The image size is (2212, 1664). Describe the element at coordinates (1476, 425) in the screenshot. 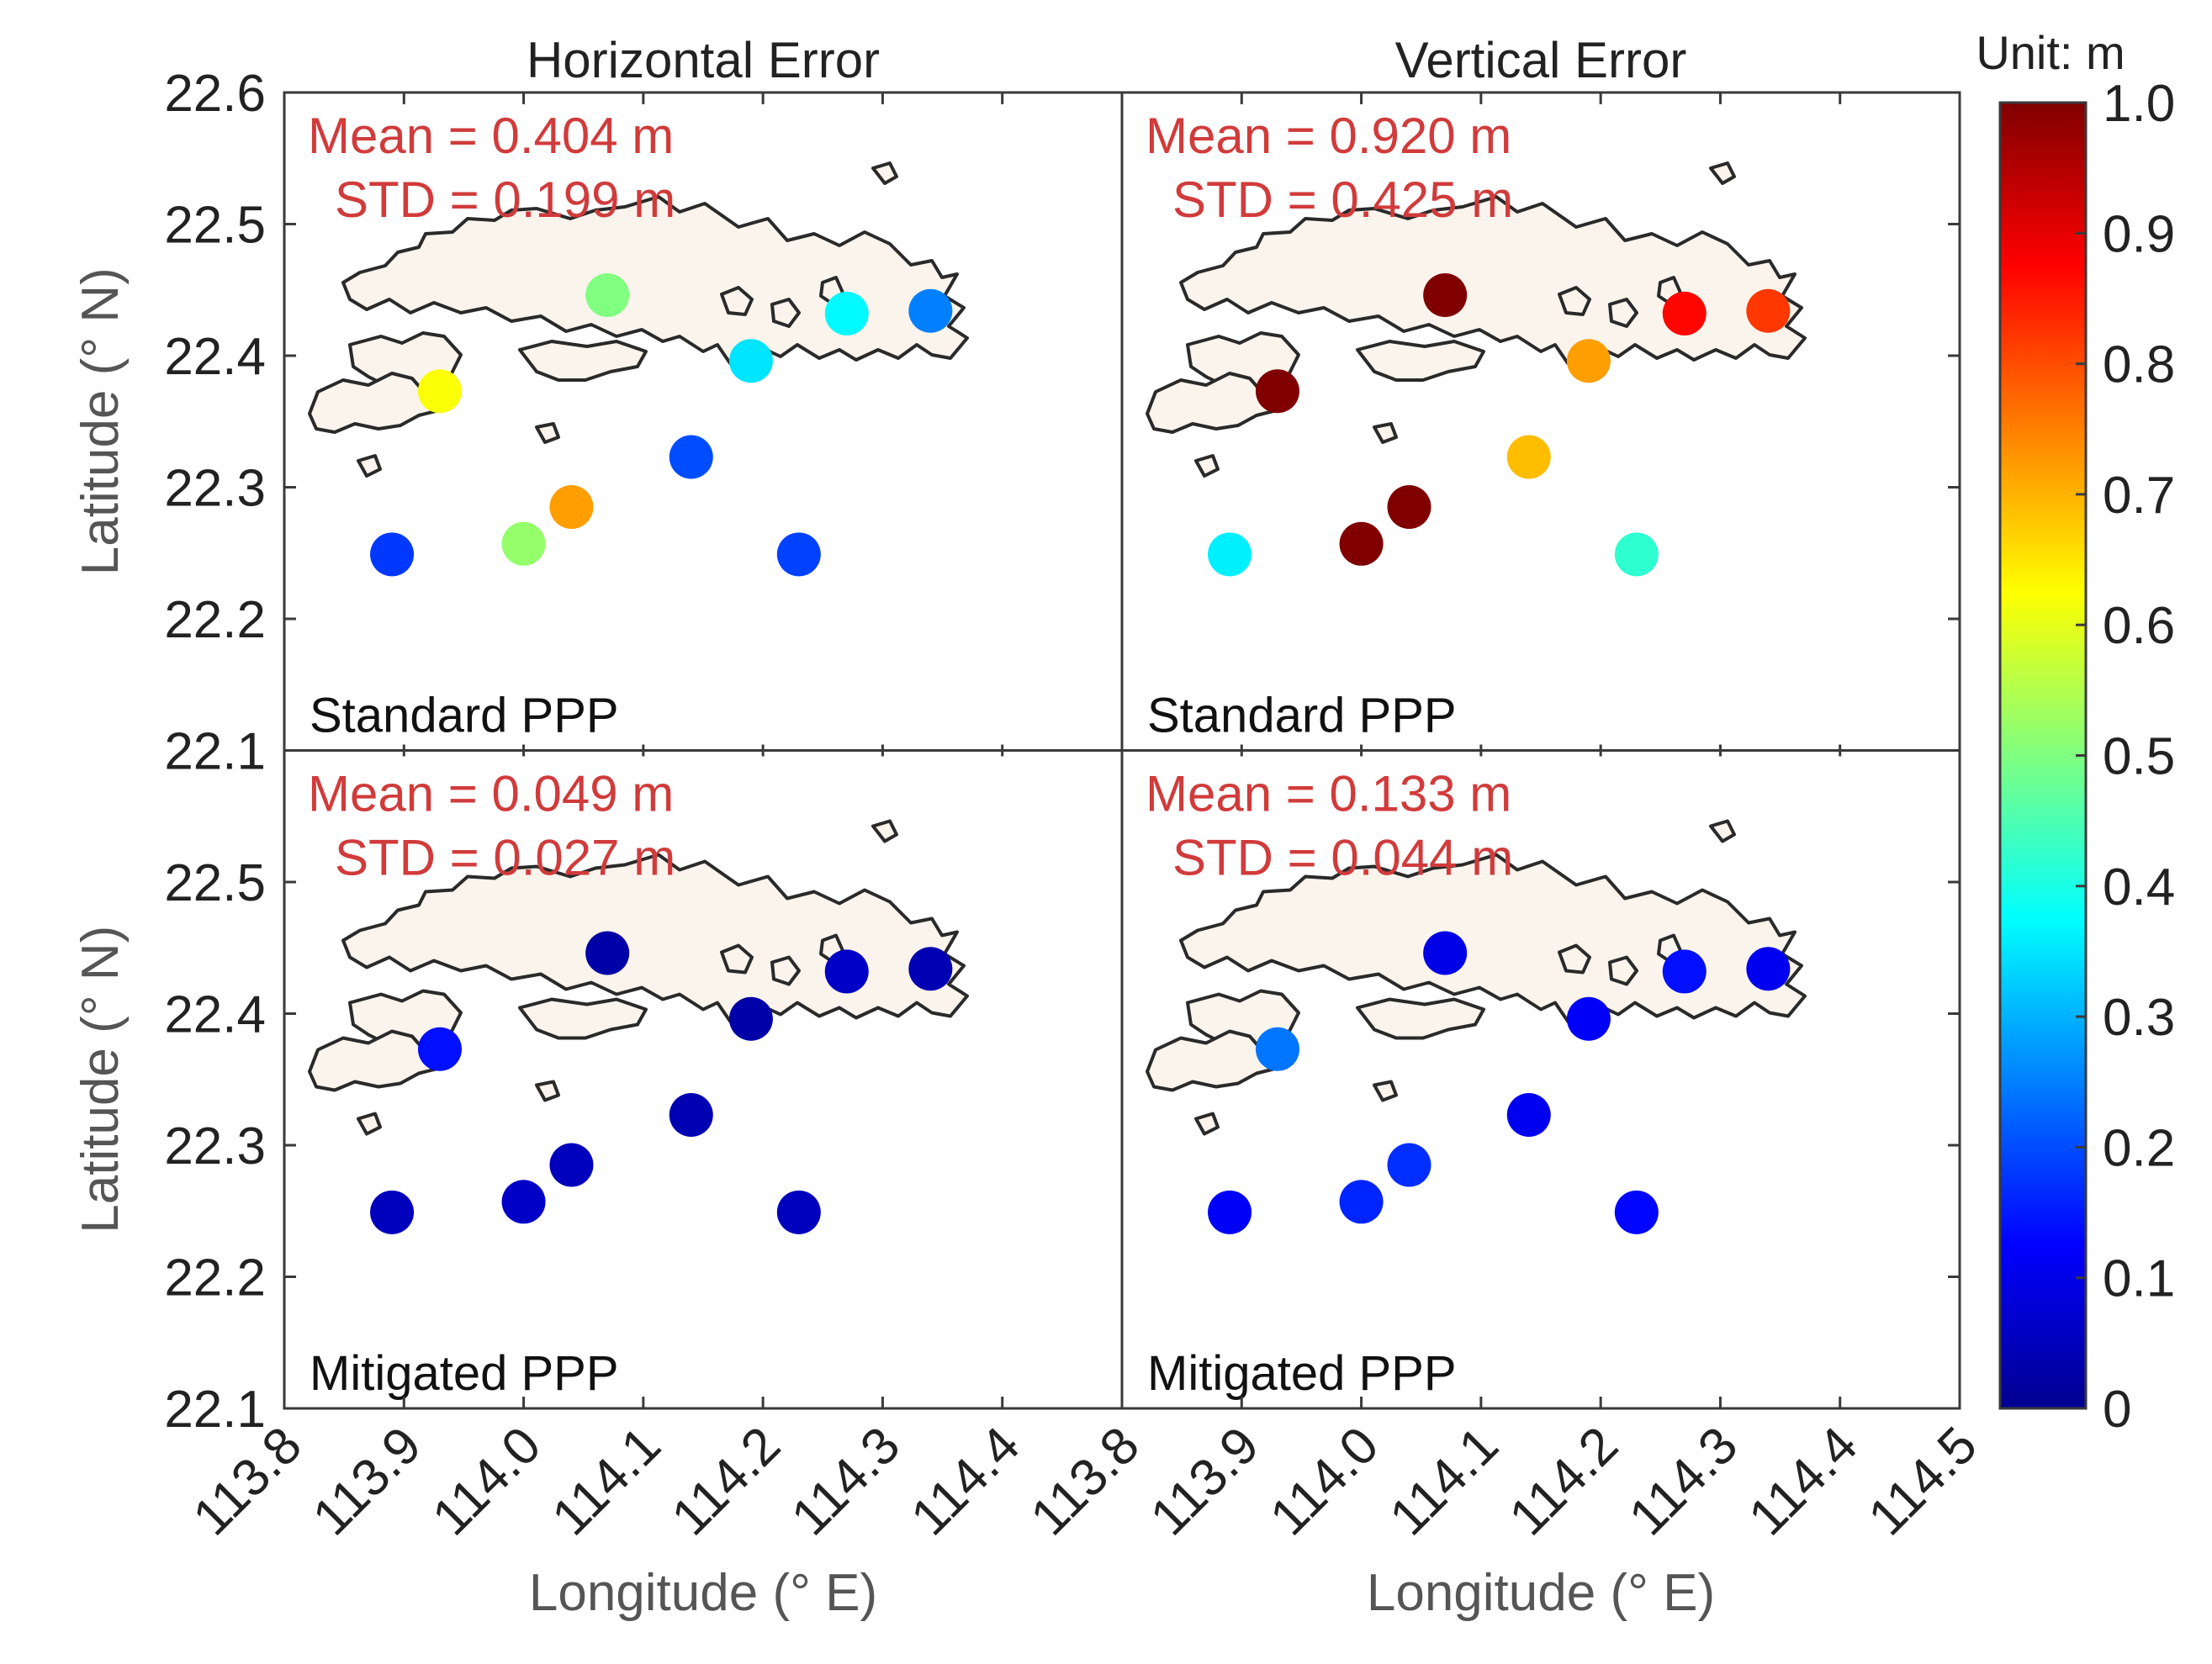

I see `panel-vertical-standard: Mean = 0.920 m STD = 0.425 m Standard PPP` at that location.